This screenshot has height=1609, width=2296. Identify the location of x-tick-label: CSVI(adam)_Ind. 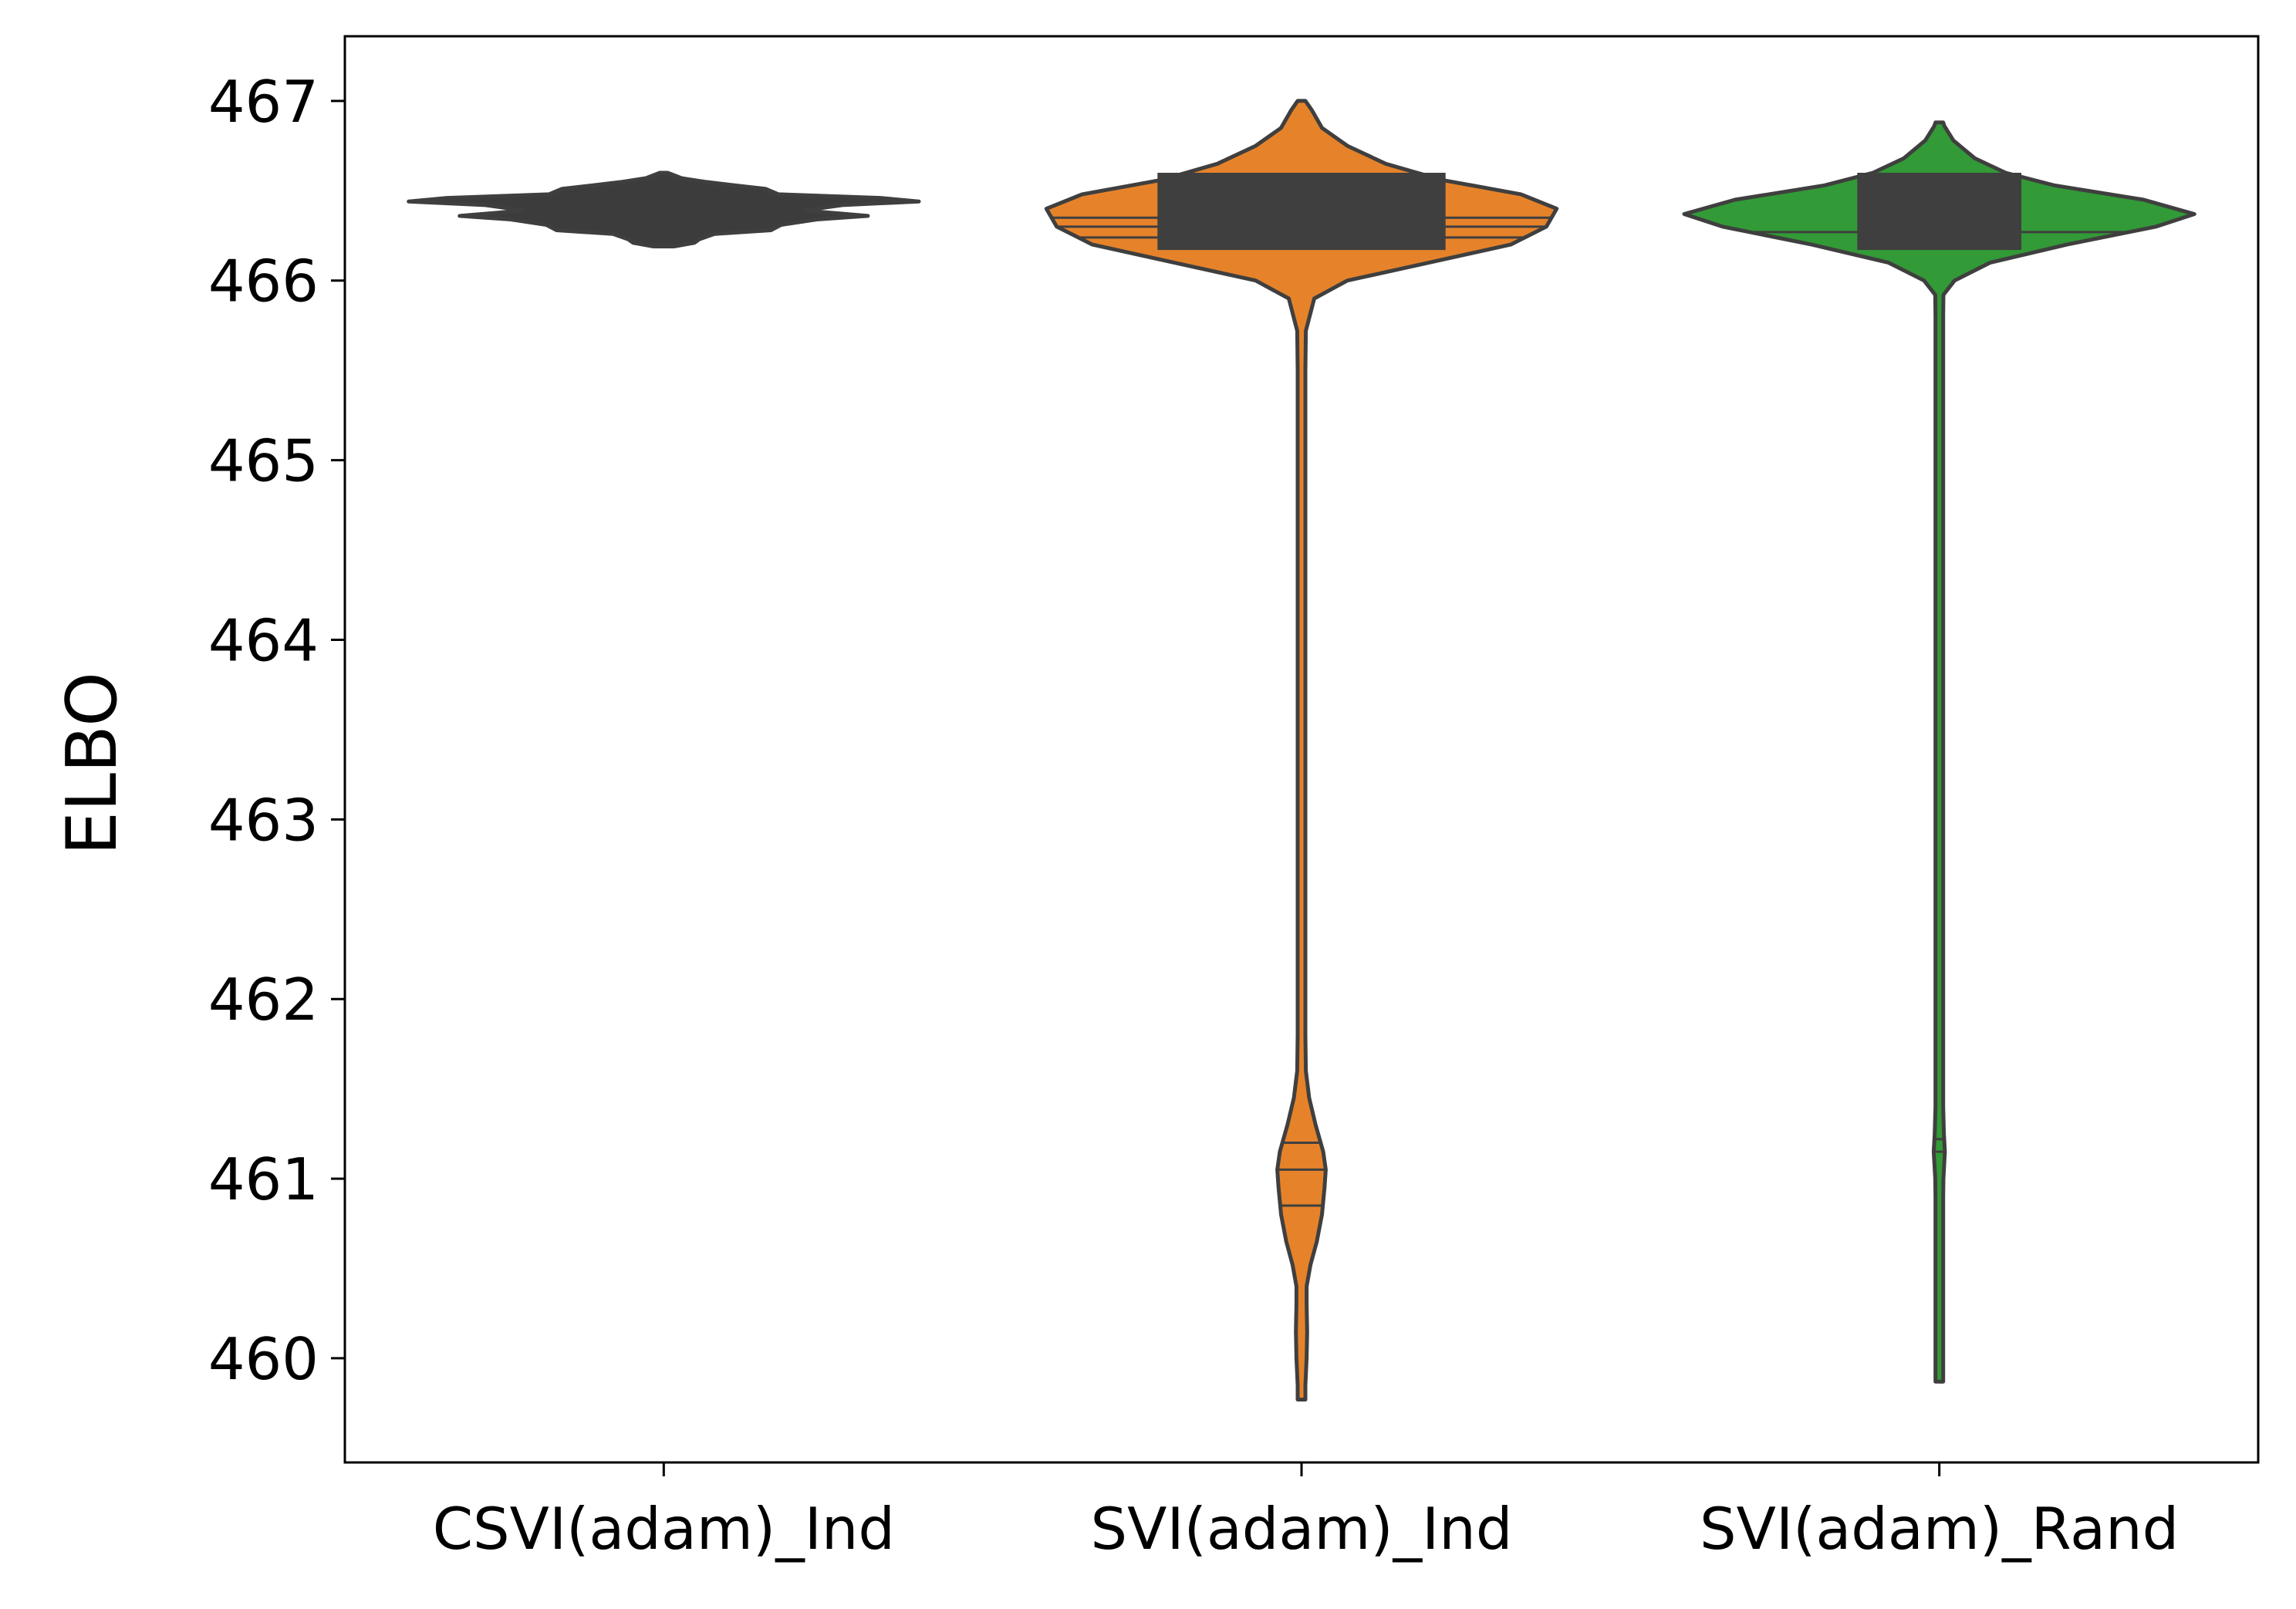
(664, 1529).